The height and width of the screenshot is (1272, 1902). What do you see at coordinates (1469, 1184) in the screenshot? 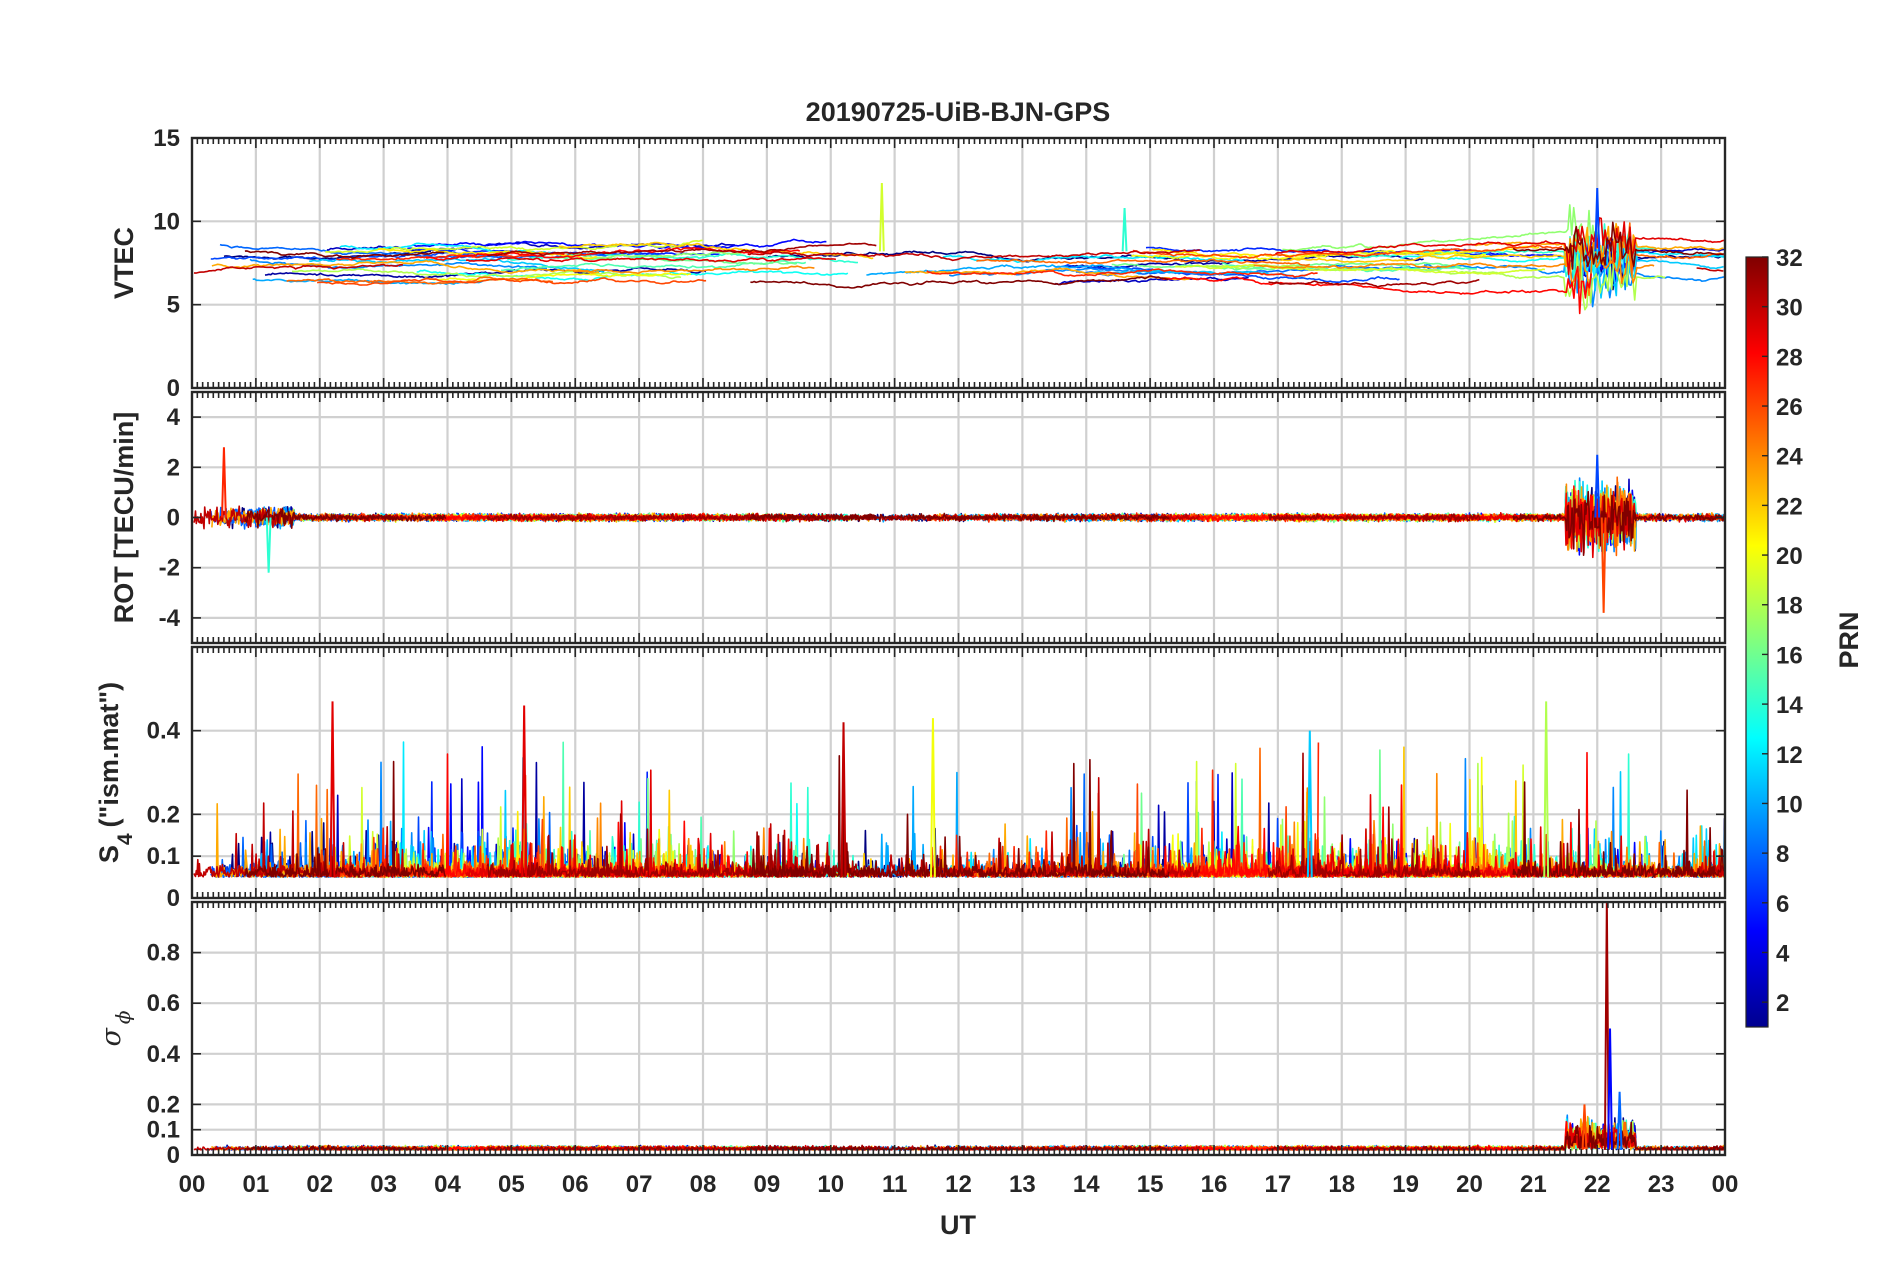
I see `x-tick-label: 20` at bounding box center [1469, 1184].